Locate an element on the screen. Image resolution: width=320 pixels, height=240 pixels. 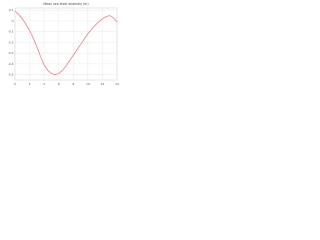
plot-frame is located at coordinates (66, 44).